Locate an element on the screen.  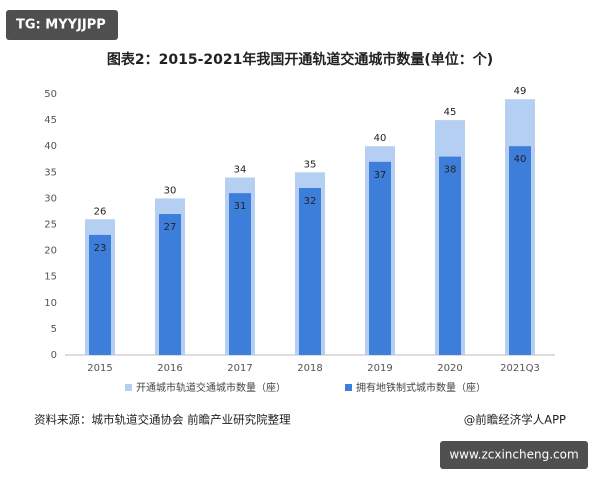
value-label: 26 is located at coordinates (100, 211).